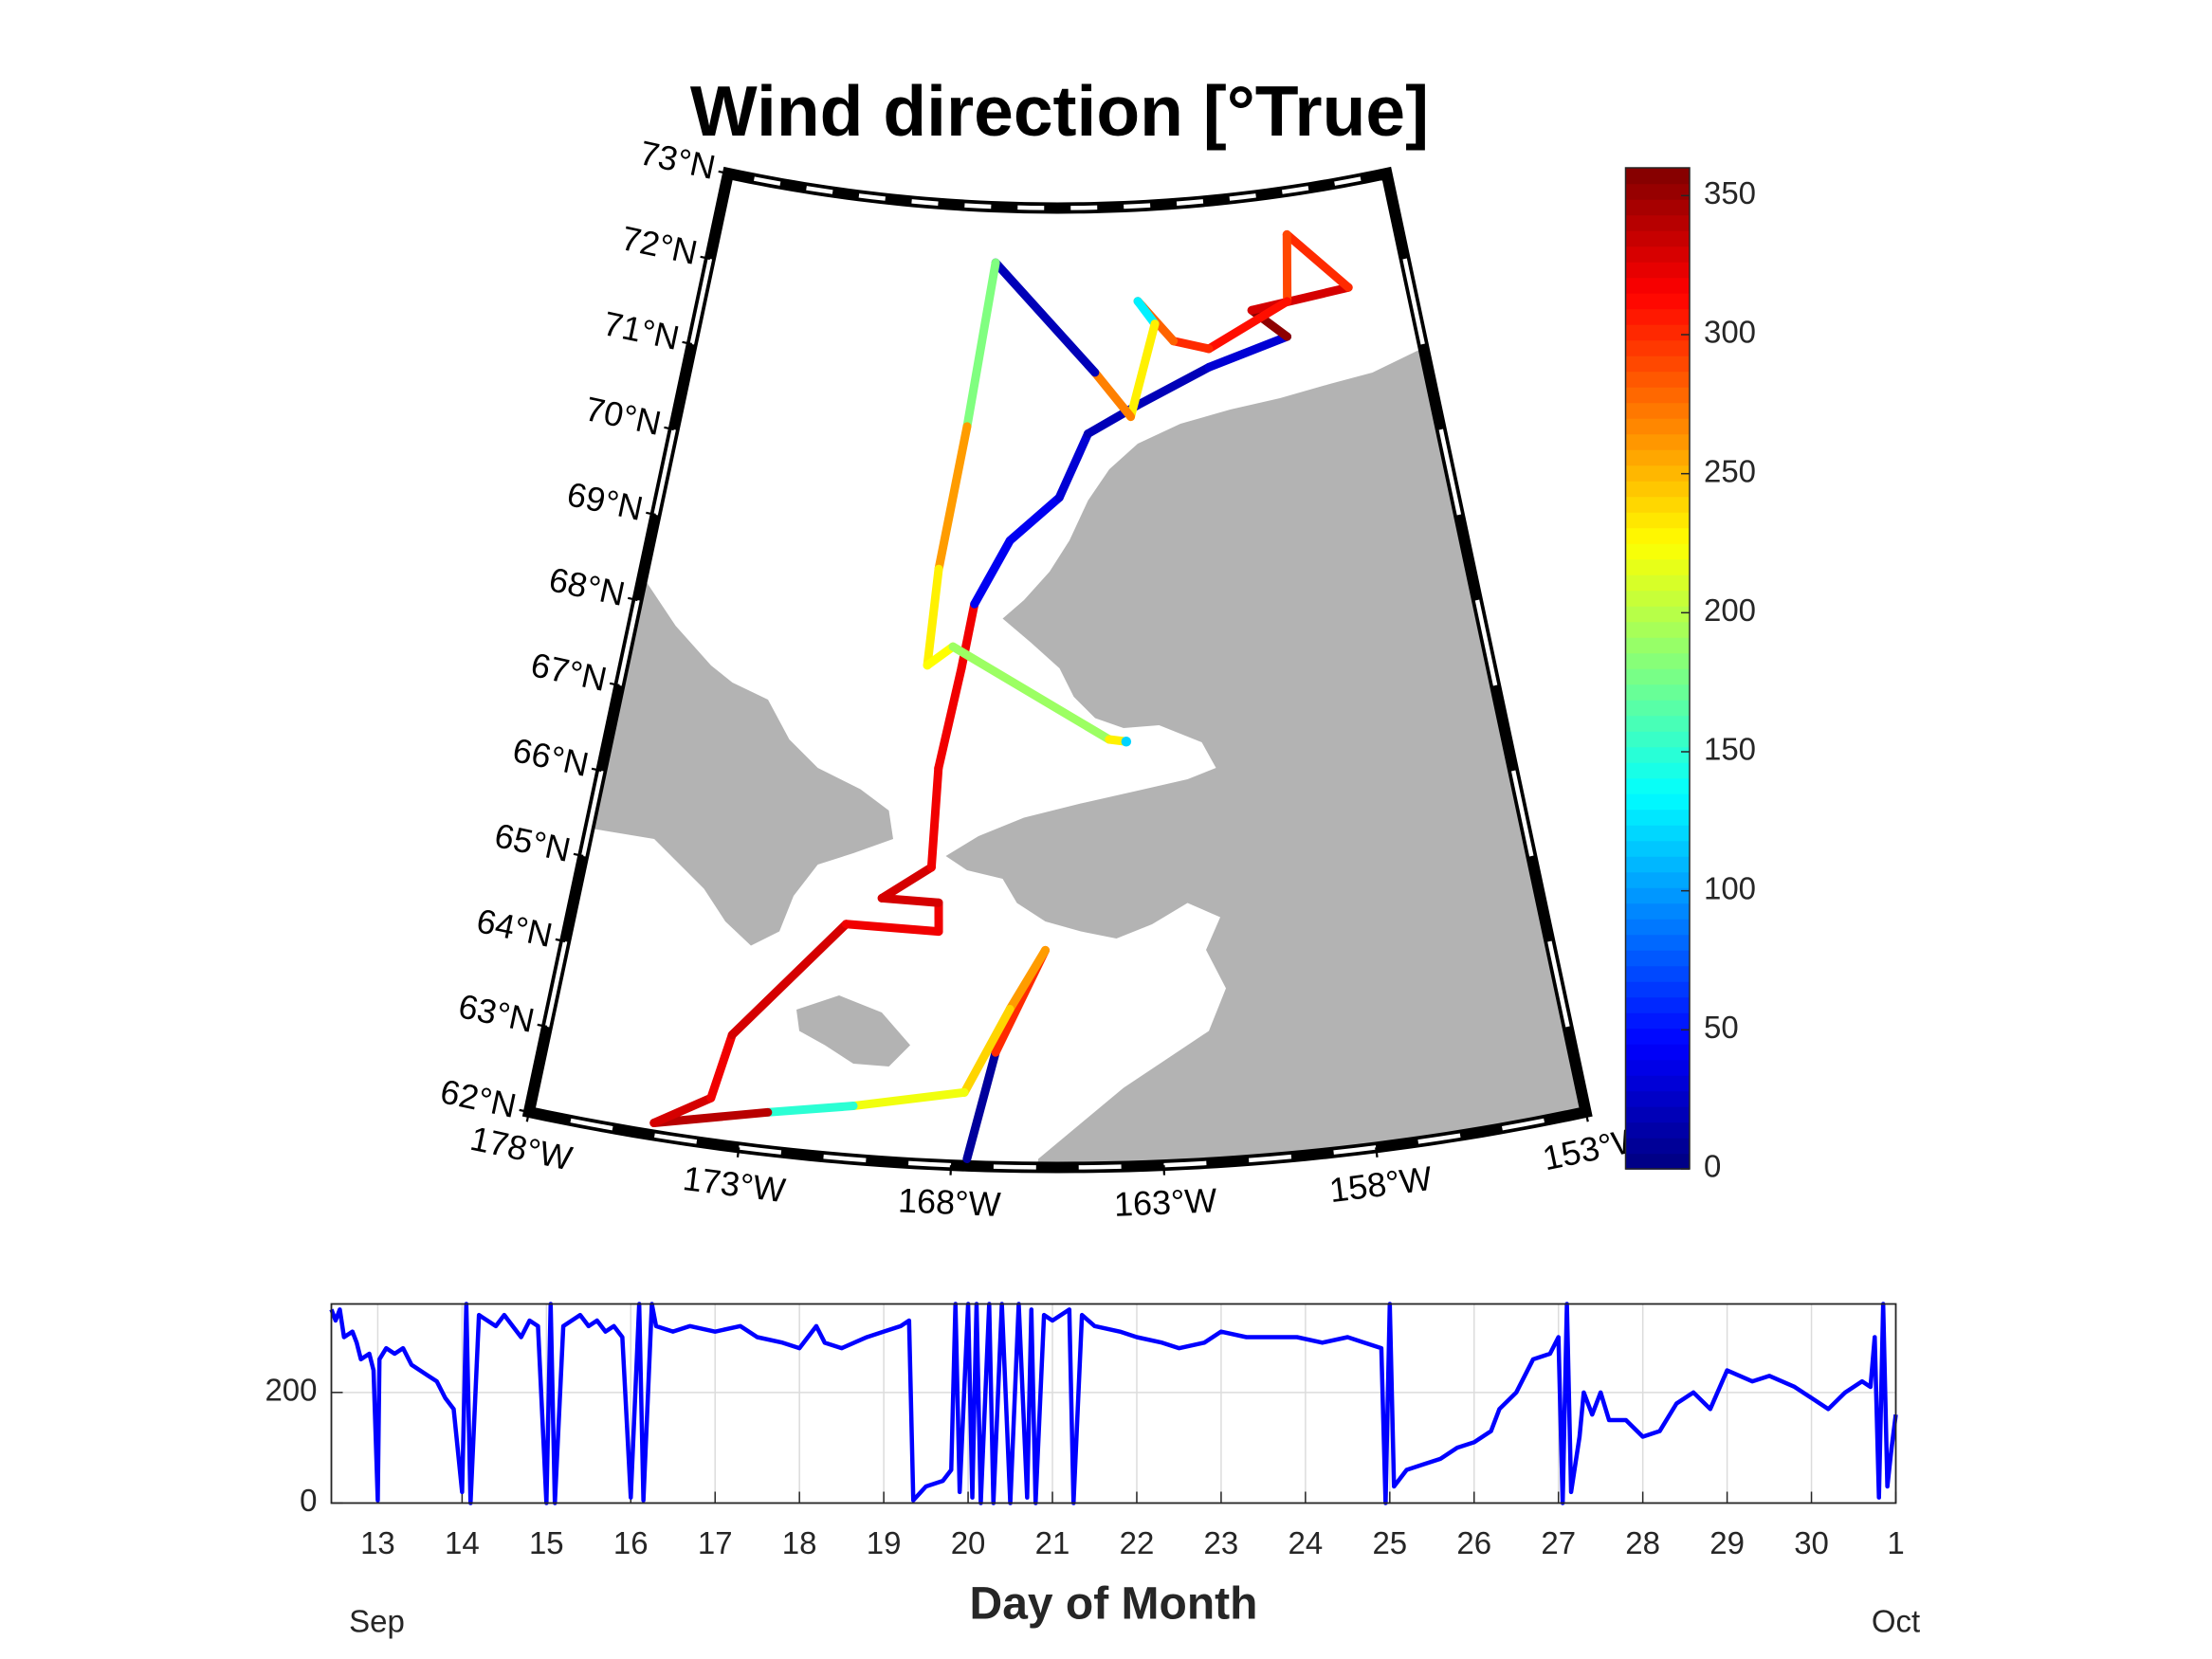 The width and height of the screenshot is (2212, 1659). Describe the element at coordinates (1473, 1542) in the screenshot. I see `x-tick-label: 26` at that location.